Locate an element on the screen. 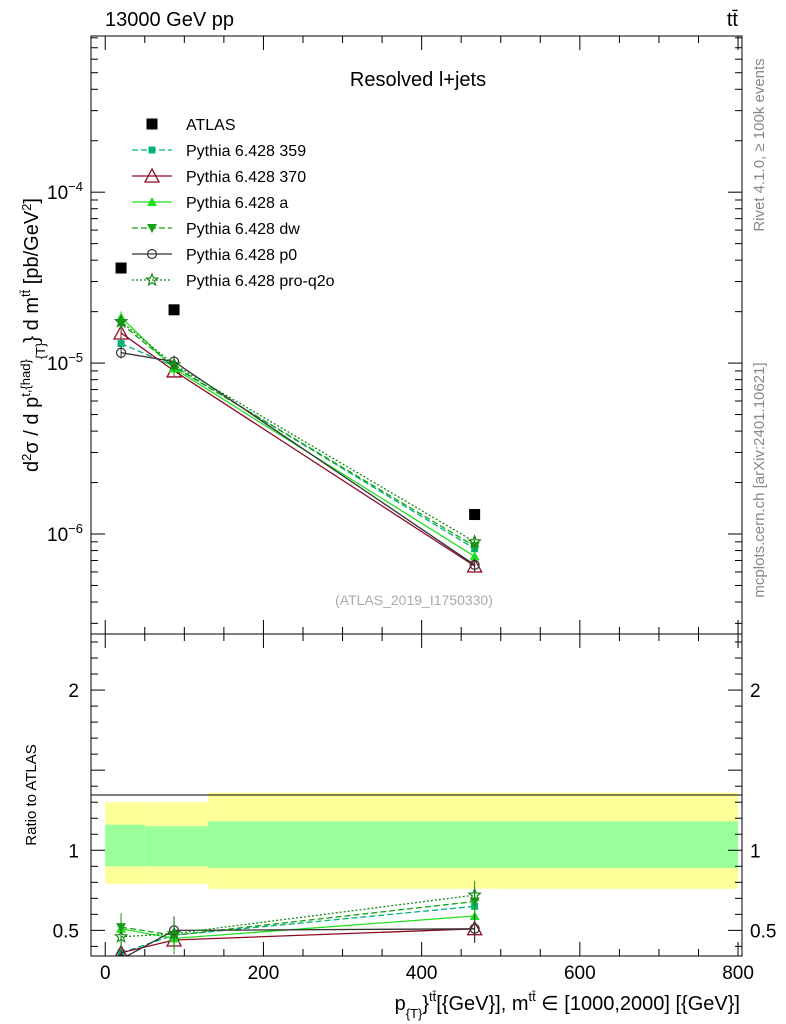  analysis-label: (ATLAS_2019_I1750330) is located at coordinates (414, 600).